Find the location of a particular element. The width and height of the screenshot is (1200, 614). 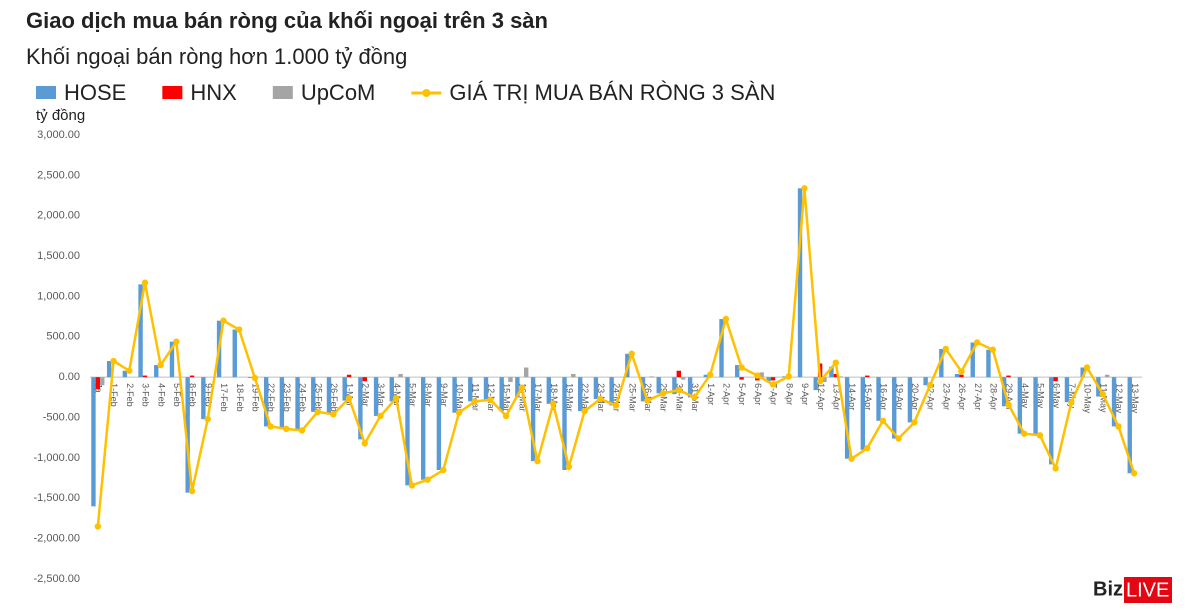

x-tick-label: 4-Feb is located at coordinates (161, 395).